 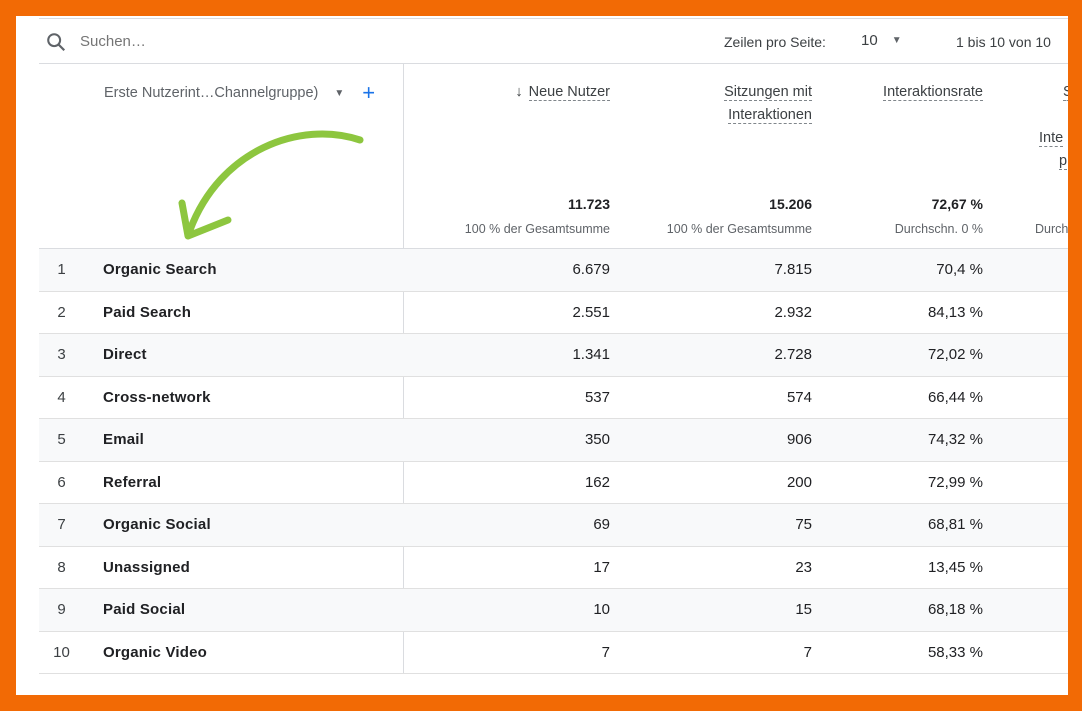 I want to click on table-row: 3 Direct 1.341 2.728 72,02 %, so click(x=553, y=355).